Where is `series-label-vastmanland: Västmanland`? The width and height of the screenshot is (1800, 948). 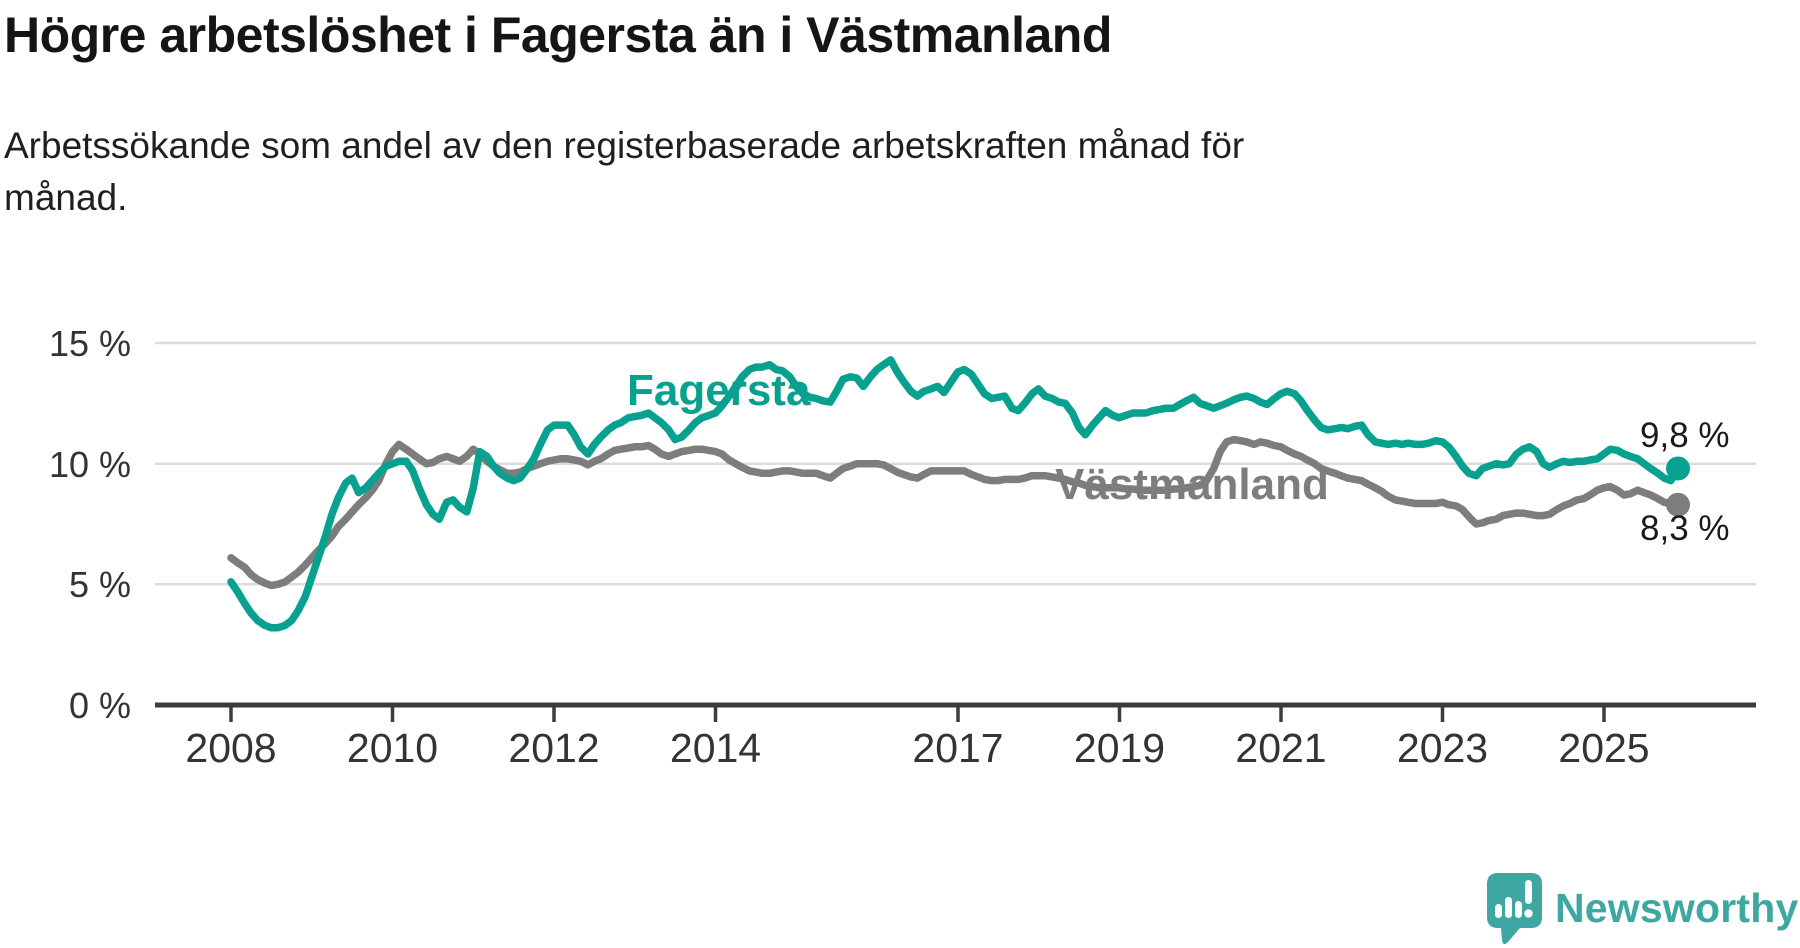
series-label-vastmanland: Västmanland is located at coordinates (1192, 484).